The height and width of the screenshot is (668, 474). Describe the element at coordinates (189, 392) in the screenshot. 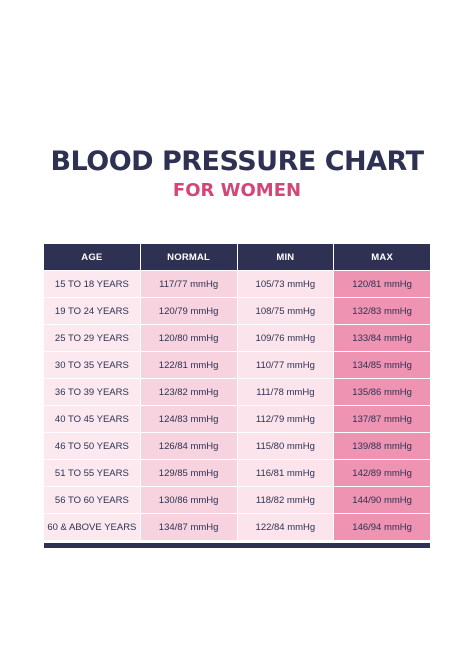

I see `cell-normal: 123/82 mmHg` at that location.